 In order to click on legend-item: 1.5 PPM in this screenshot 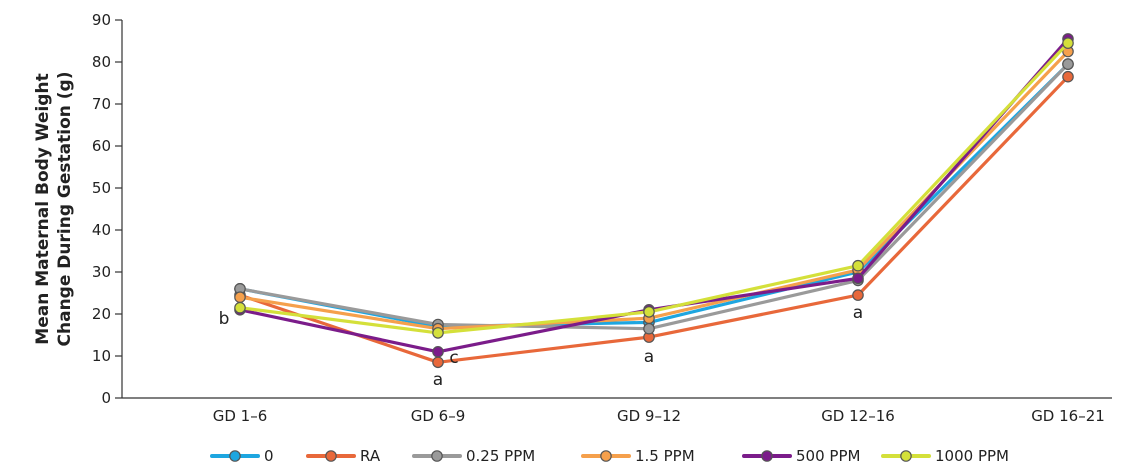, I will do `click(638, 456)`.